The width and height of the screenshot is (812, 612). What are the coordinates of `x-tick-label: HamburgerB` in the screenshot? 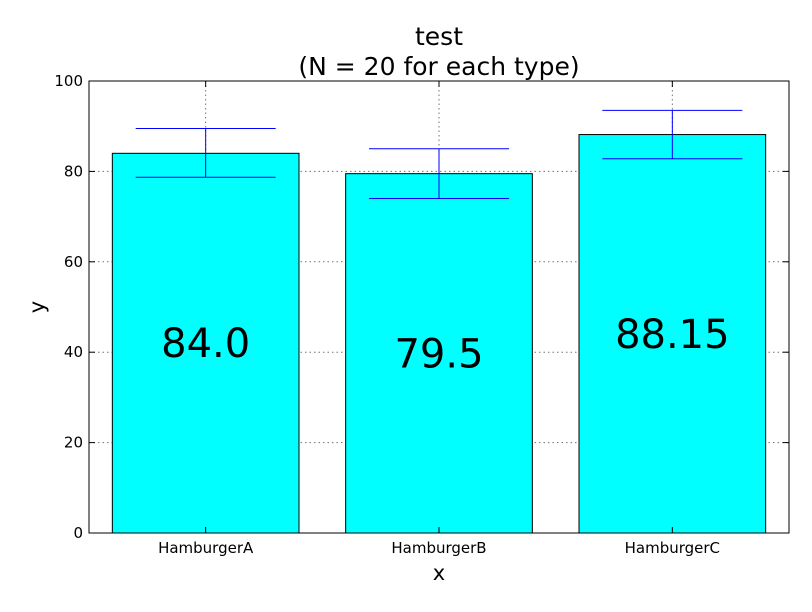 It's located at (438, 548).